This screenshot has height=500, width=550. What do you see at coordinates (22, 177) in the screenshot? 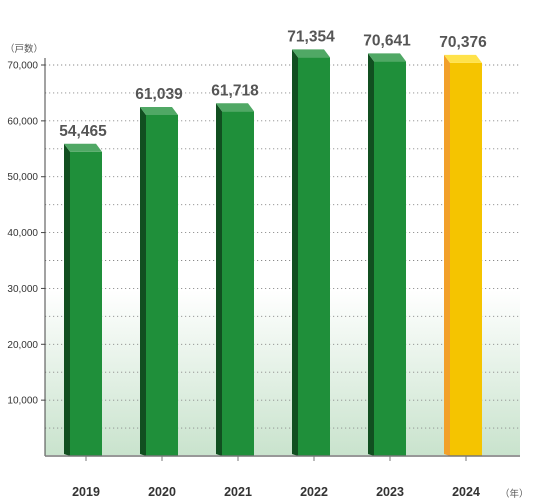
I see `y-tick-label: 50,000` at bounding box center [22, 177].